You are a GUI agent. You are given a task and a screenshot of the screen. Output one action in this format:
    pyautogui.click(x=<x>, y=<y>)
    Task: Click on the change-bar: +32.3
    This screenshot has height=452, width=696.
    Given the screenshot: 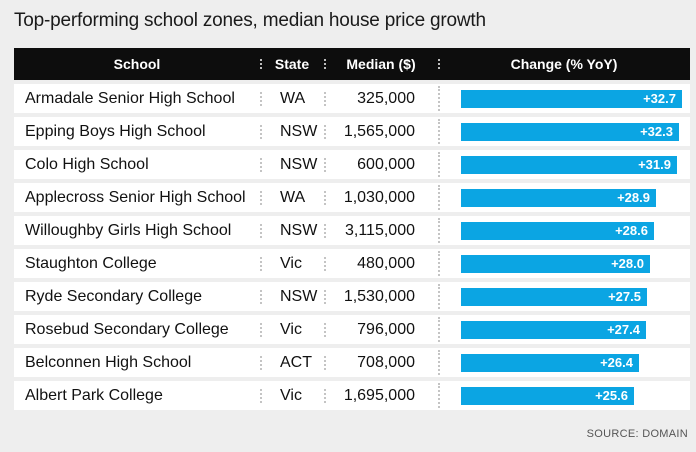 What is the action you would take?
    pyautogui.click(x=570, y=132)
    